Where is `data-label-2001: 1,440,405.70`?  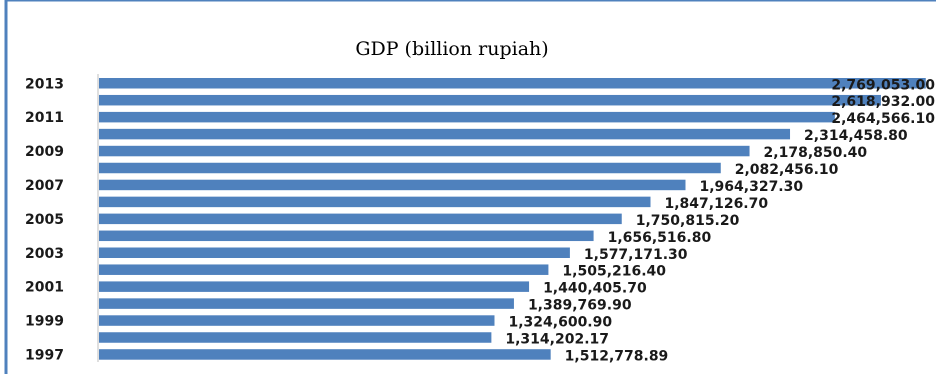 data-label-2001: 1,440,405.70 is located at coordinates (595, 289).